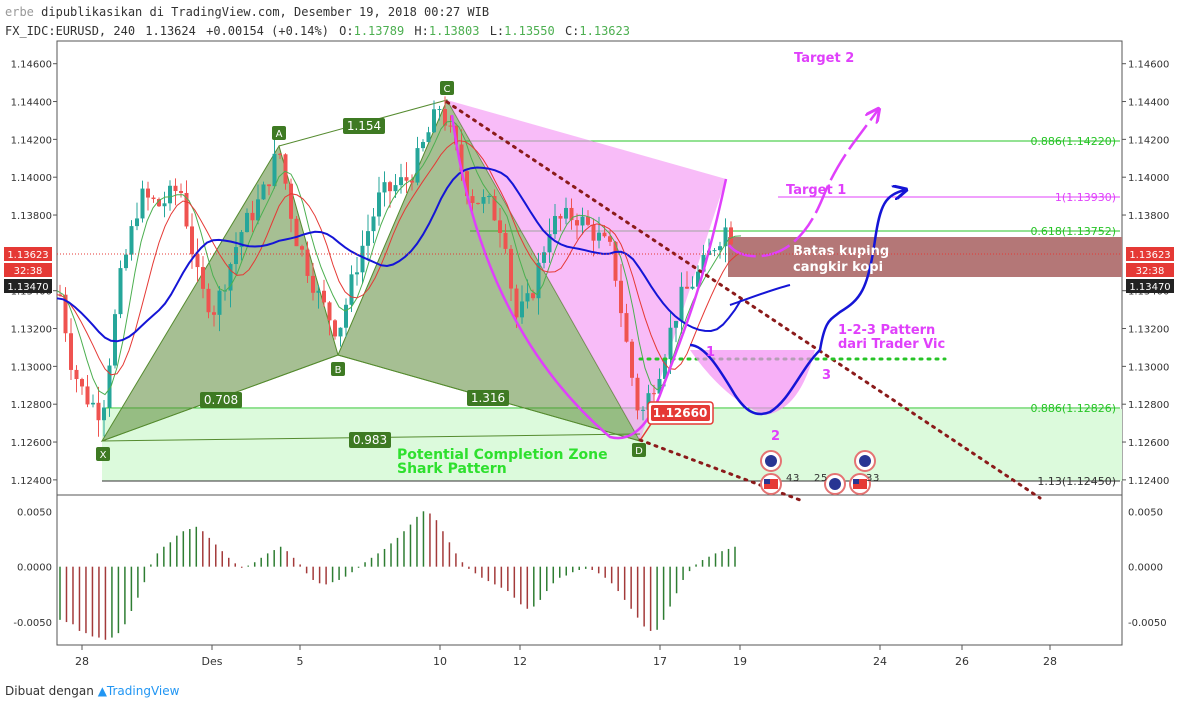 The height and width of the screenshot is (710, 1180). What do you see at coordinates (143, 691) in the screenshot?
I see `footer-brand: TradingView` at bounding box center [143, 691].